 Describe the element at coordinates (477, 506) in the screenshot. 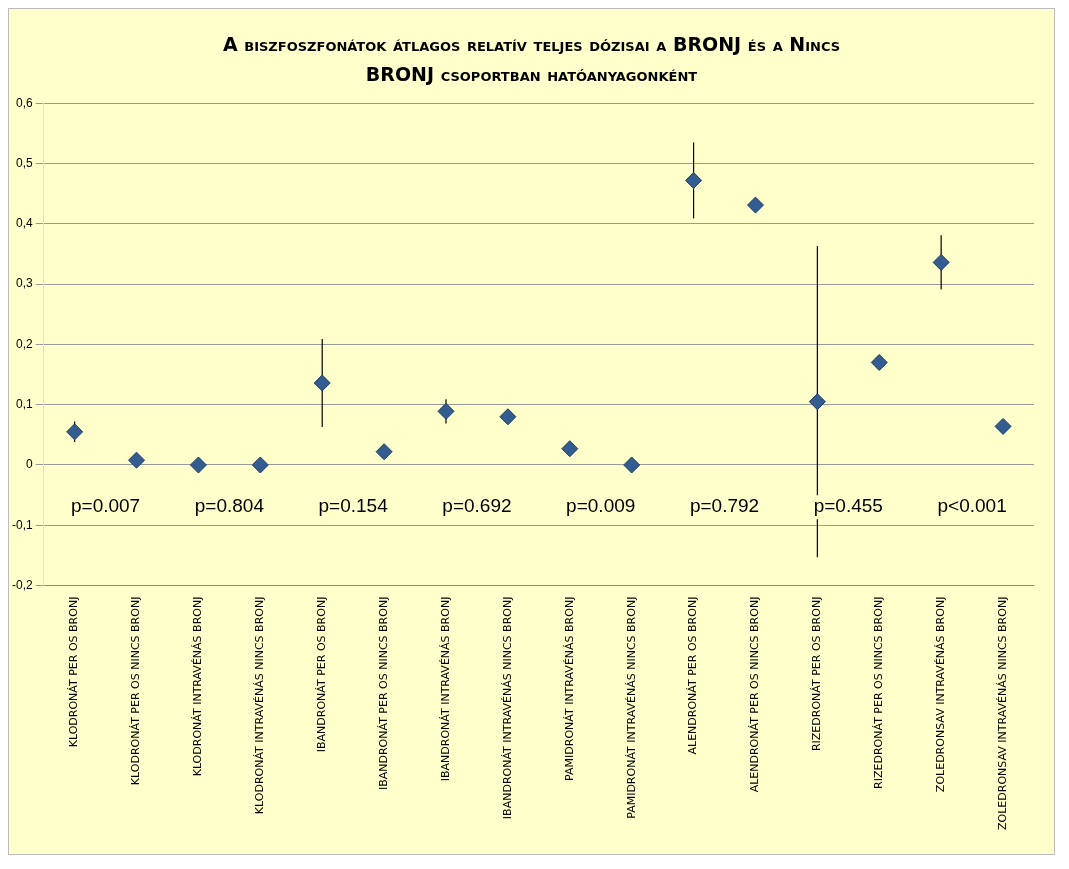

I see `annotation: p=0.692` at that location.